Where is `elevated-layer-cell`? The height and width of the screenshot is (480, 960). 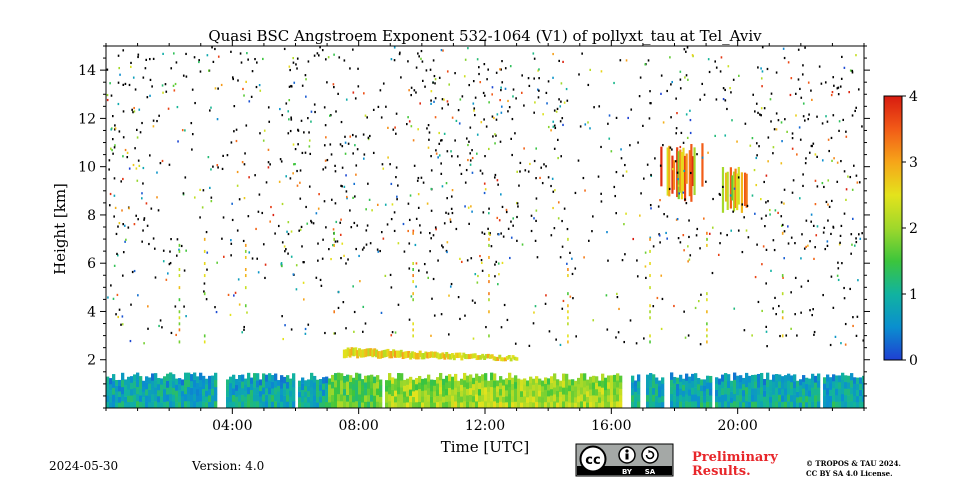
elevated-layer-cell is located at coordinates (458, 355).